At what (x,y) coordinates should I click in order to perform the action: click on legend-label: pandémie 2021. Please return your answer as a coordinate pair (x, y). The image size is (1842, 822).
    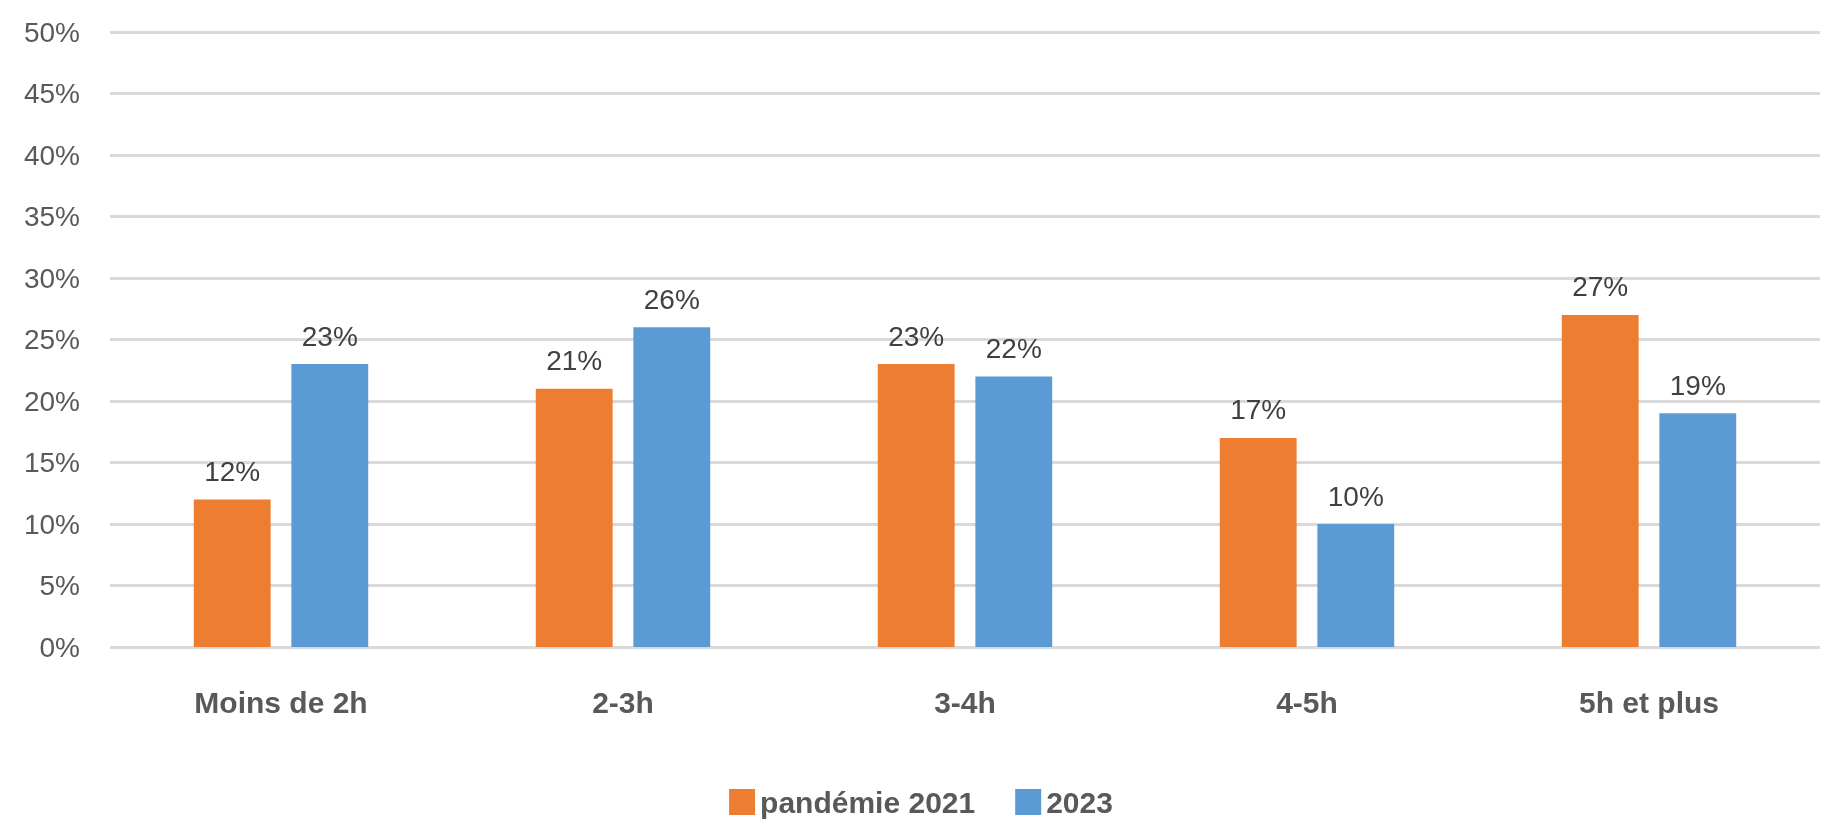
    Looking at the image, I should click on (868, 802).